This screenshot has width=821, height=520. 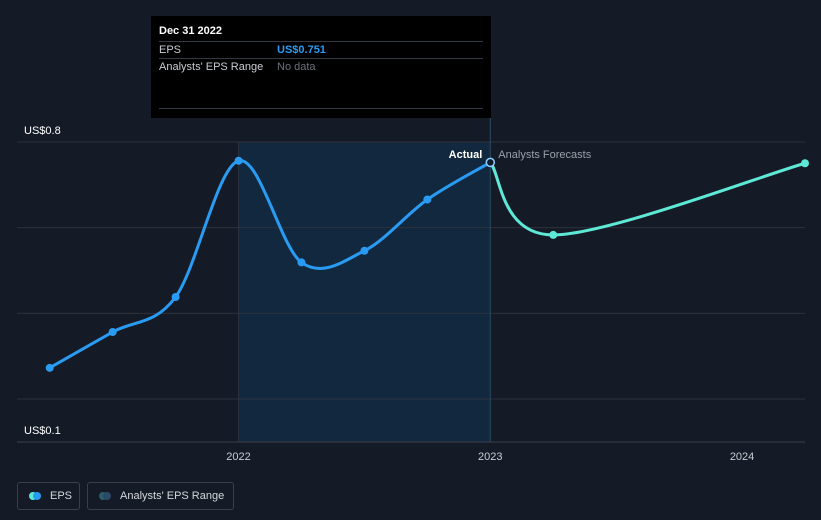 What do you see at coordinates (48, 496) in the screenshot?
I see `legend-eps-toggle: EPS` at bounding box center [48, 496].